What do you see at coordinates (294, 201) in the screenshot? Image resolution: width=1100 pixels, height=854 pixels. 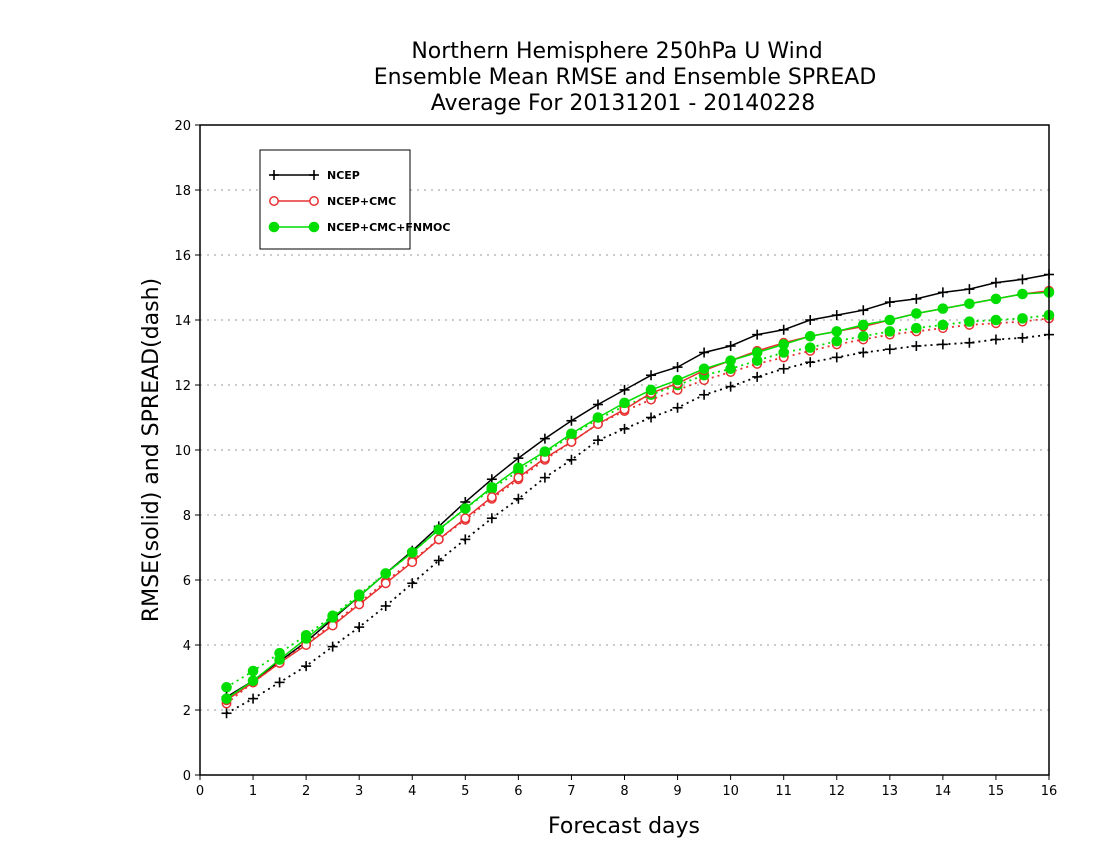 I see `legend-markers` at bounding box center [294, 201].